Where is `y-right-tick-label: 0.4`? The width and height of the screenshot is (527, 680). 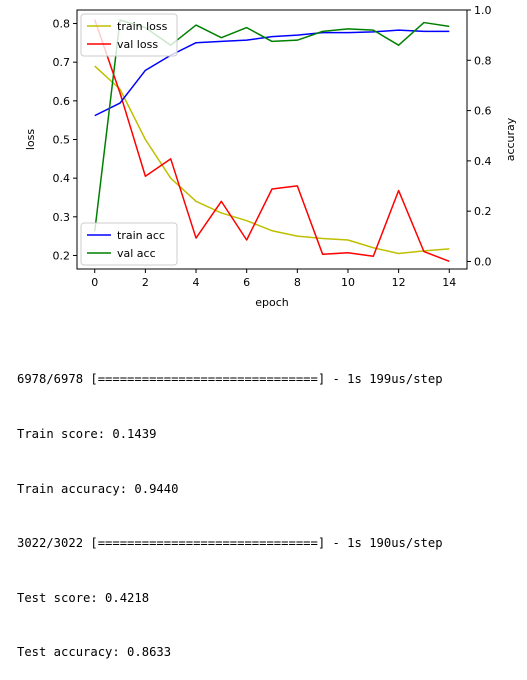
y-right-tick-label: 0.4 is located at coordinates (483, 161).